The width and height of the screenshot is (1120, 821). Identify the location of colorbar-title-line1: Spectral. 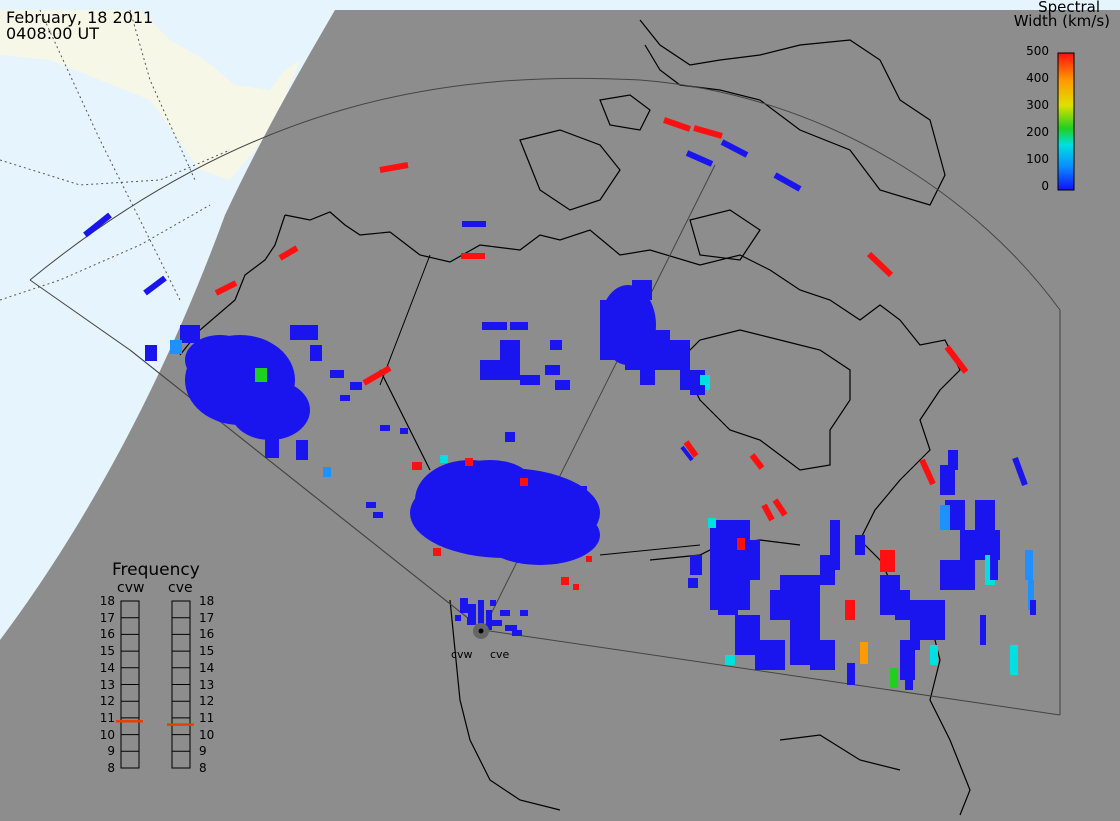
(1069, 8).